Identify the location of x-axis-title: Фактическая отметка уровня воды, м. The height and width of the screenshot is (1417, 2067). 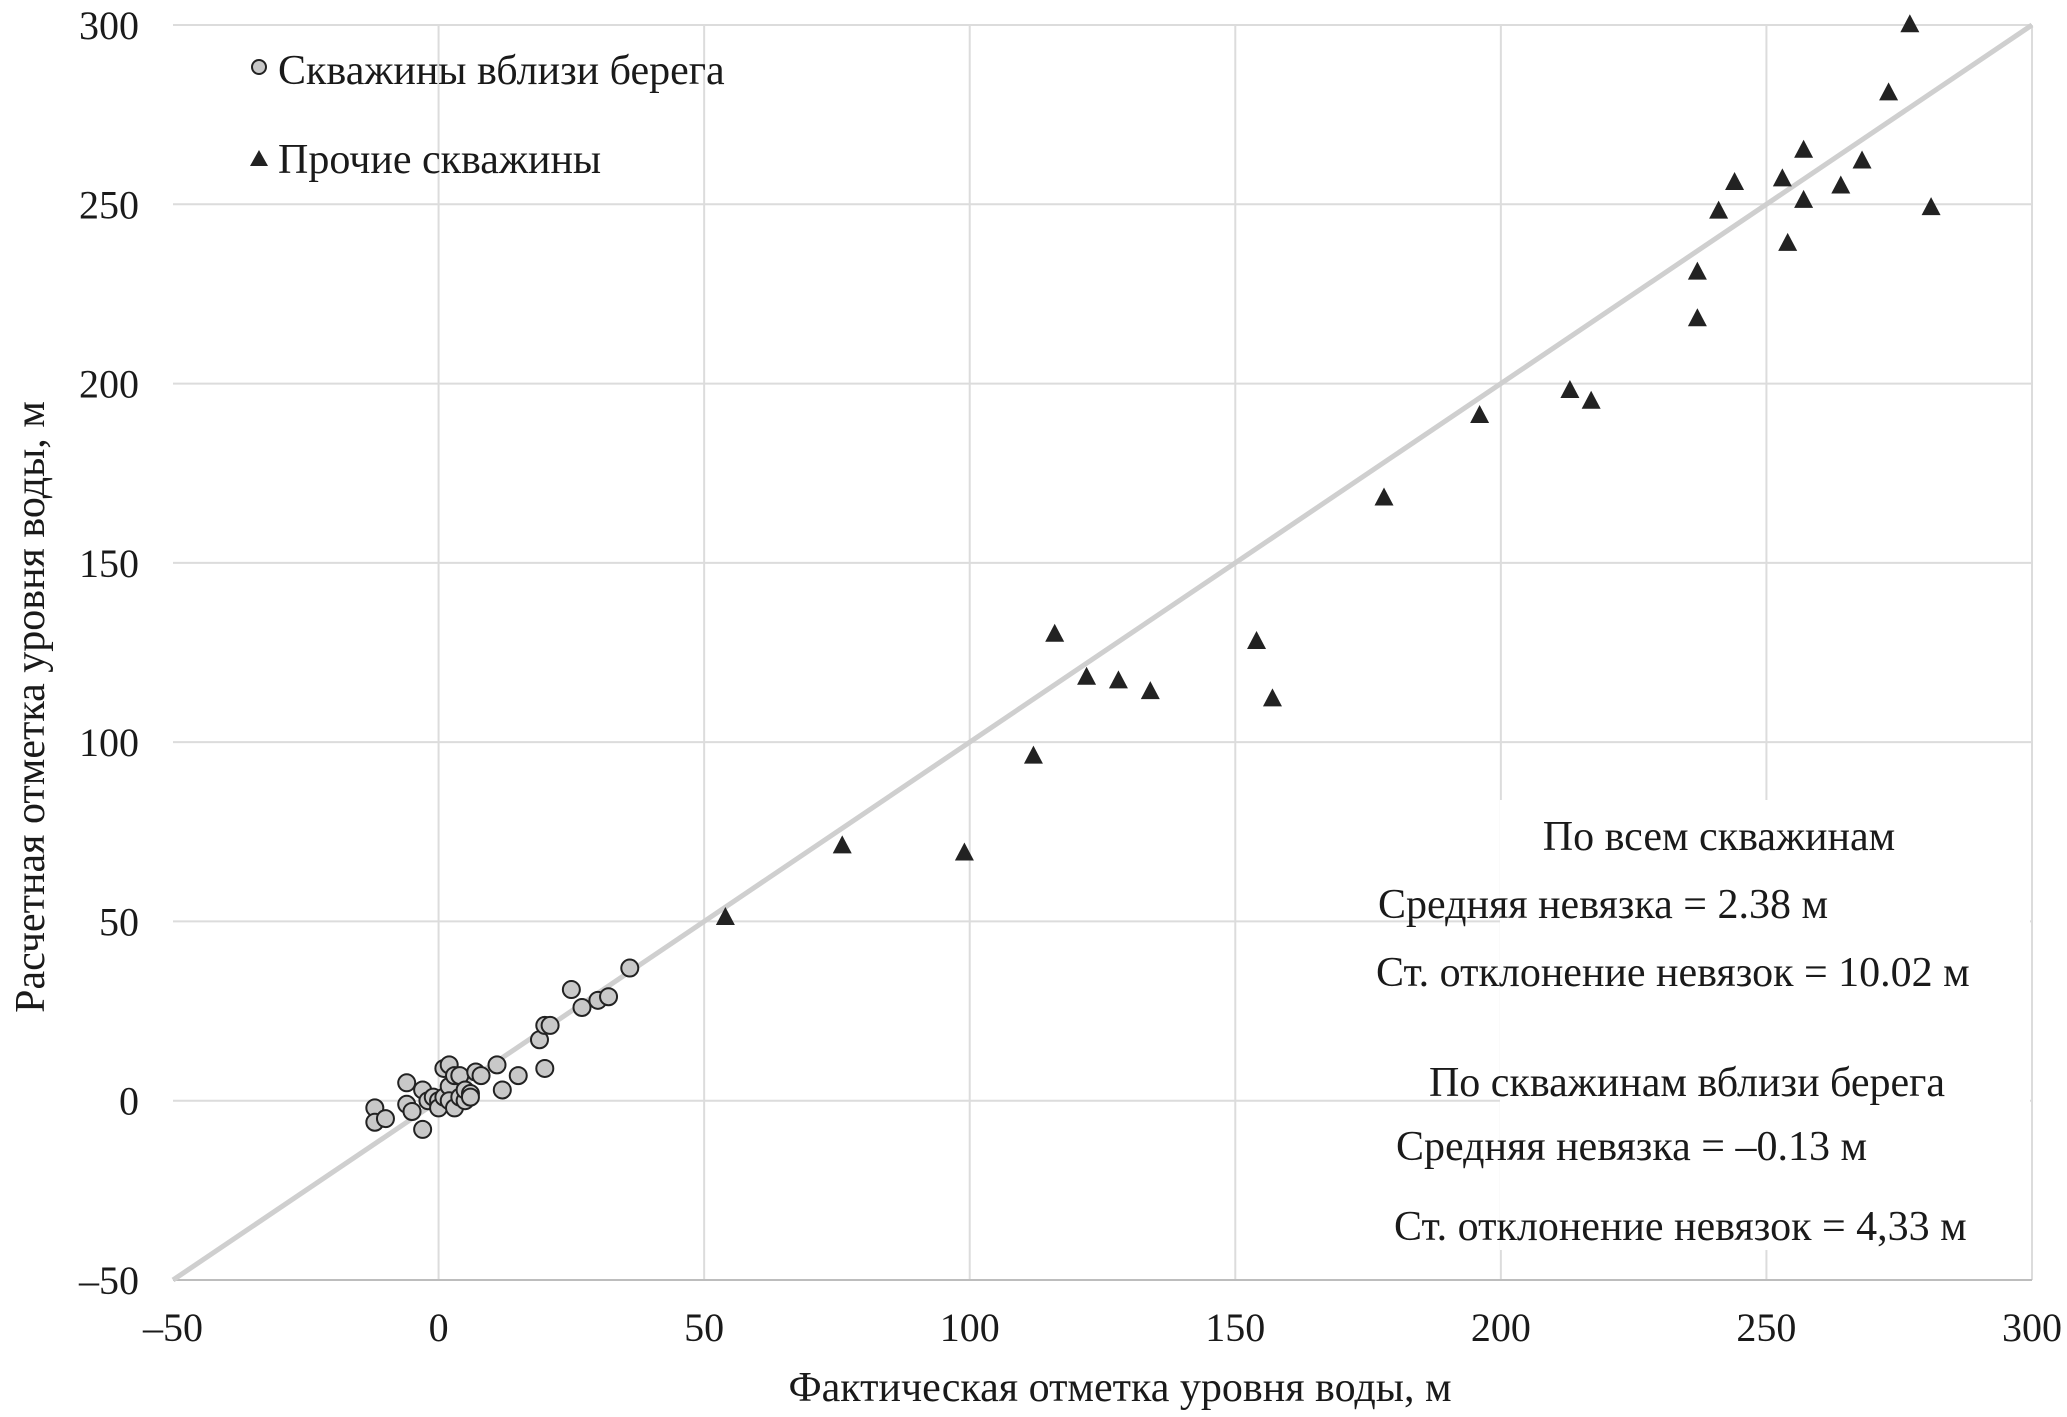
(1119, 1388).